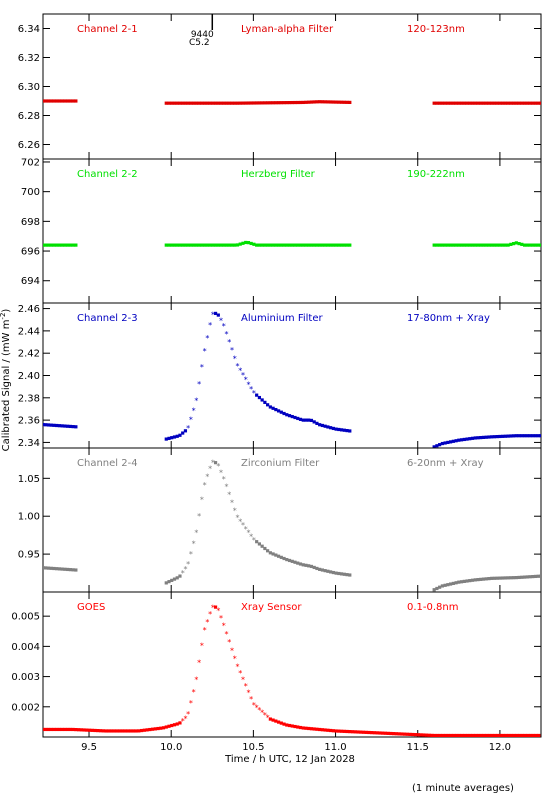 The width and height of the screenshot is (550, 800). I want to click on panel-title: Channel 2-4, so click(107, 463).